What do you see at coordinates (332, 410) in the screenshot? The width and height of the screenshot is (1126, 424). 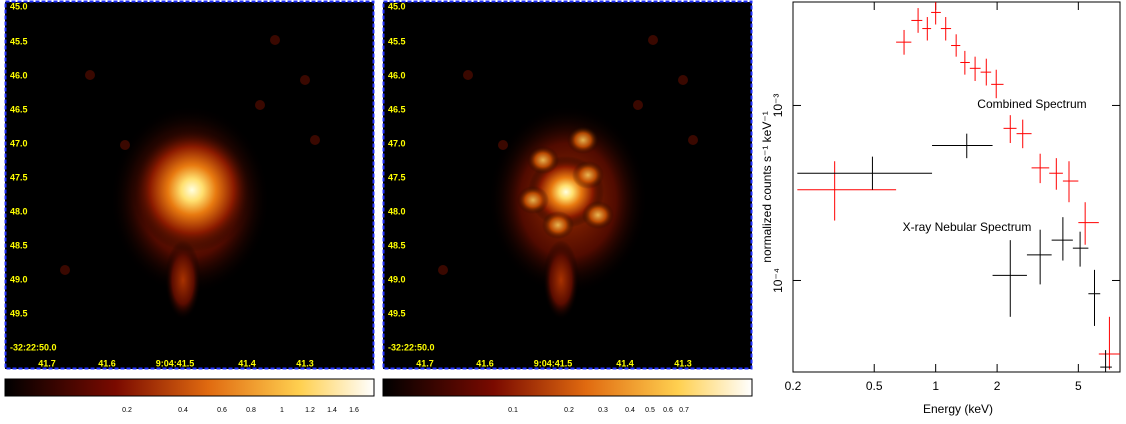 I see `colorbar-label: 1.4` at bounding box center [332, 410].